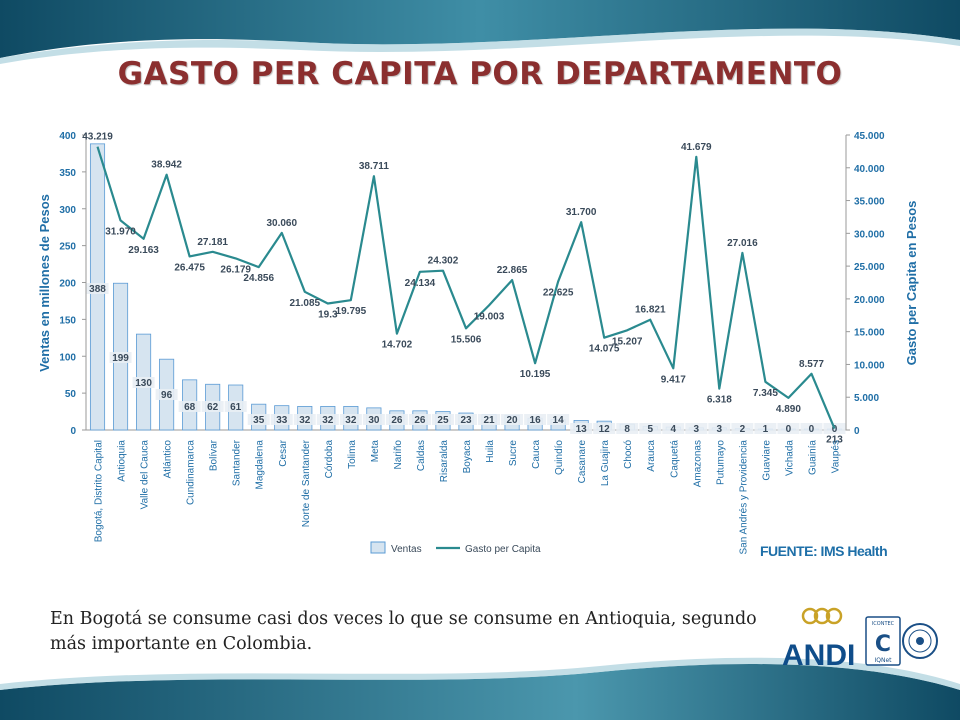 The height and width of the screenshot is (720, 960). What do you see at coordinates (352, 454) in the screenshot?
I see `category-label: Tolima` at bounding box center [352, 454].